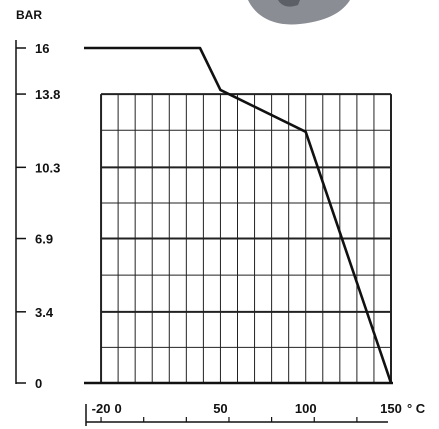 The height and width of the screenshot is (429, 439). Describe the element at coordinates (306, 408) in the screenshot. I see `x-tick-label: 100` at that location.